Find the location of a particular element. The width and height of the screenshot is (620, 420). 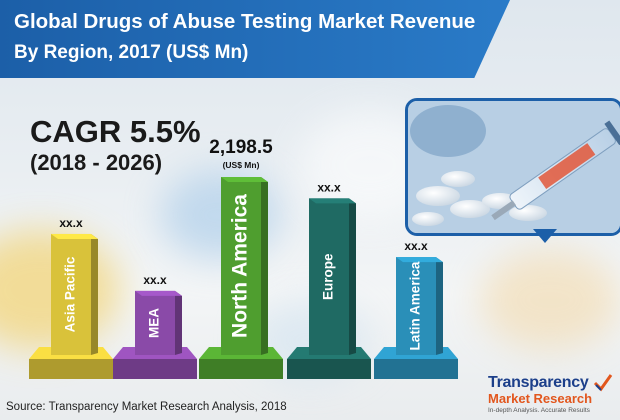

category-label-mea: MEA is located at coordinates (154, 323).